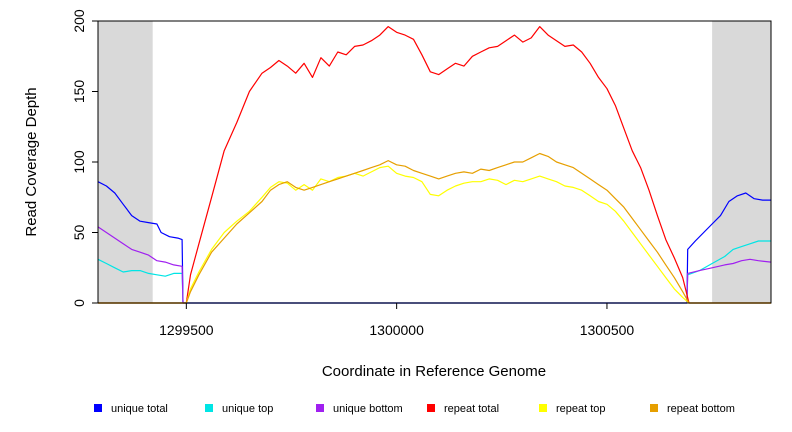 The width and height of the screenshot is (792, 432). What do you see at coordinates (581, 409) in the screenshot?
I see `legend-label: repeat top` at bounding box center [581, 409].